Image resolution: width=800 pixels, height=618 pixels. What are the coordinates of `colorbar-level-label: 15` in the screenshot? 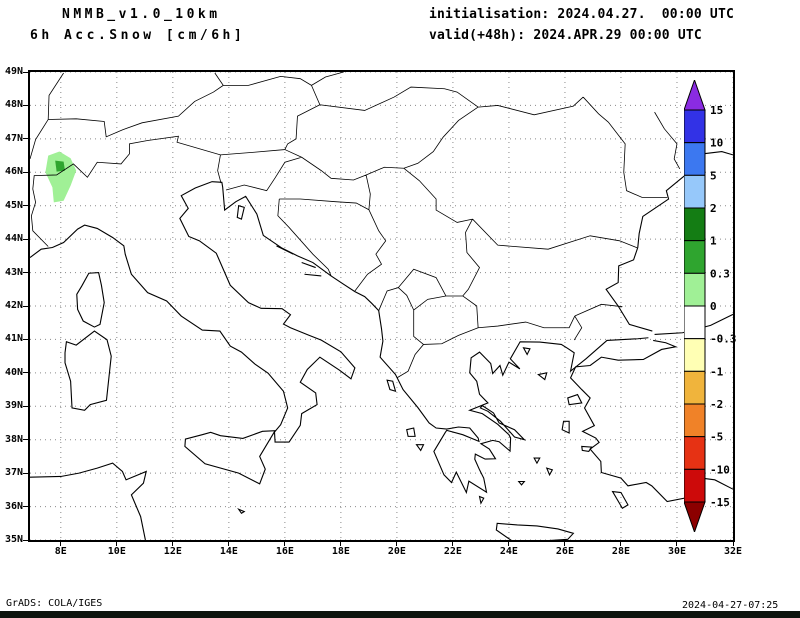 It's located at (716, 110).